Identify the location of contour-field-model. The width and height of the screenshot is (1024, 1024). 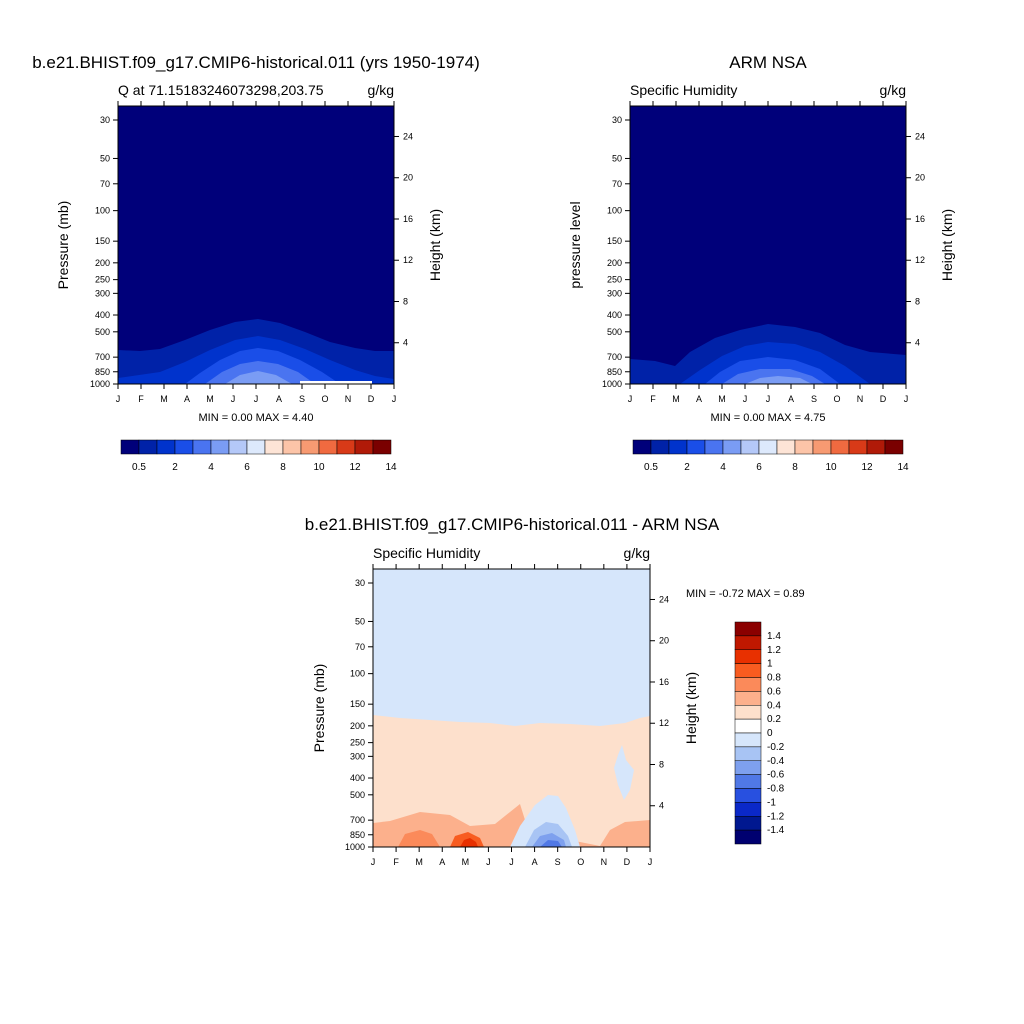
(256, 245).